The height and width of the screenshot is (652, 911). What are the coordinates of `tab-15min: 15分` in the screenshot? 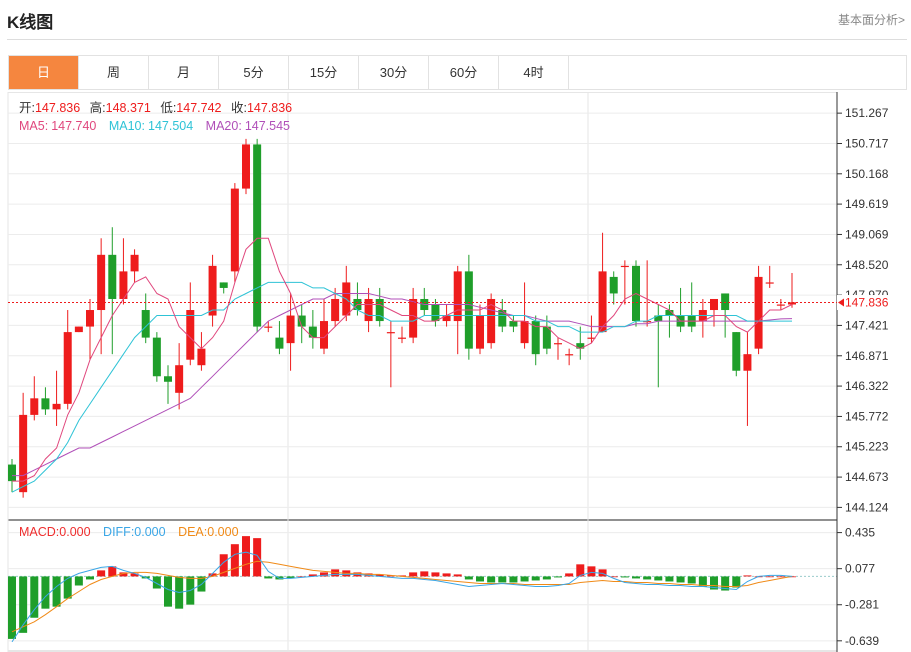 It's located at (324, 72).